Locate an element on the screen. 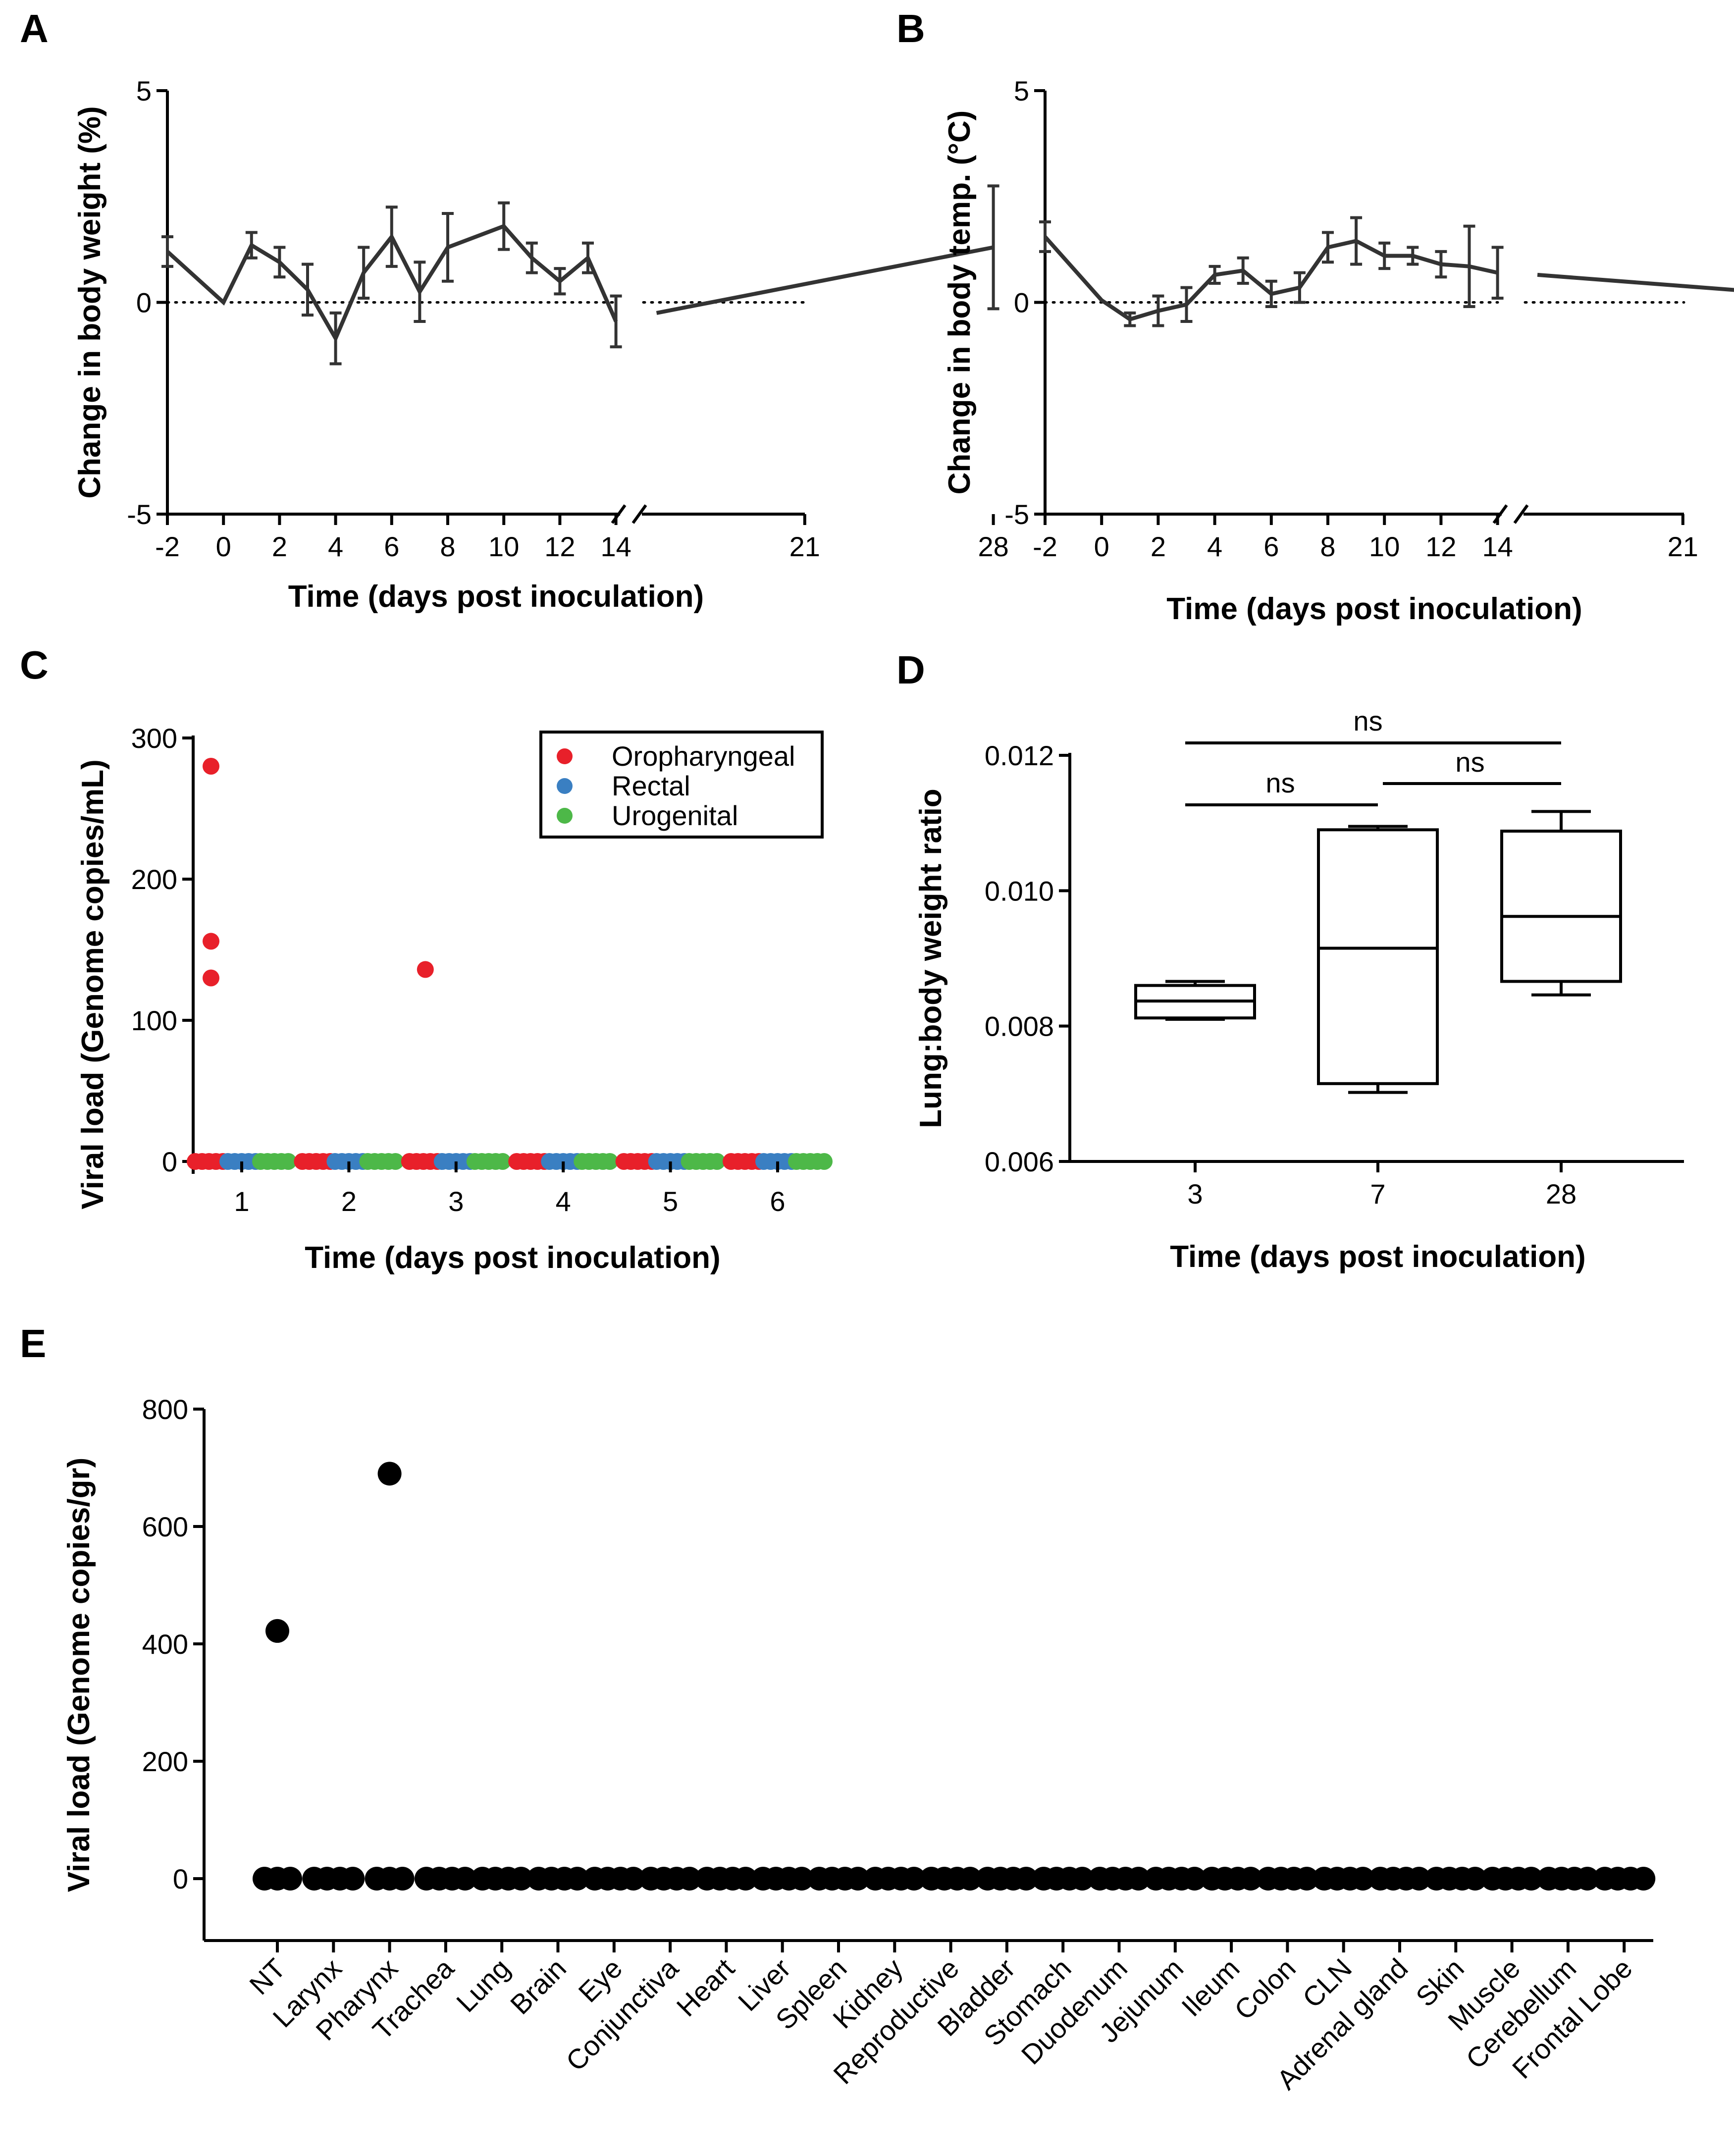 This screenshot has width=1734, height=2156. legend-marker-urogenital is located at coordinates (565, 816).